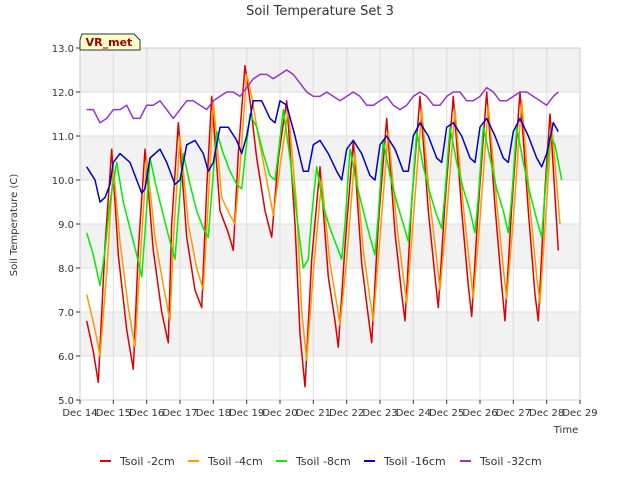  What do you see at coordinates (63, 137) in the screenshot?
I see `y-tick-label: 11.0` at bounding box center [63, 137].